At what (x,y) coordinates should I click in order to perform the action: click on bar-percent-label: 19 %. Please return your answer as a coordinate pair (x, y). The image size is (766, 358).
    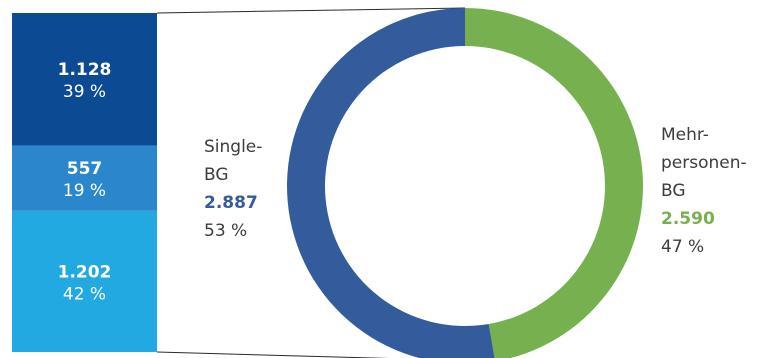
    Looking at the image, I should click on (84, 191).